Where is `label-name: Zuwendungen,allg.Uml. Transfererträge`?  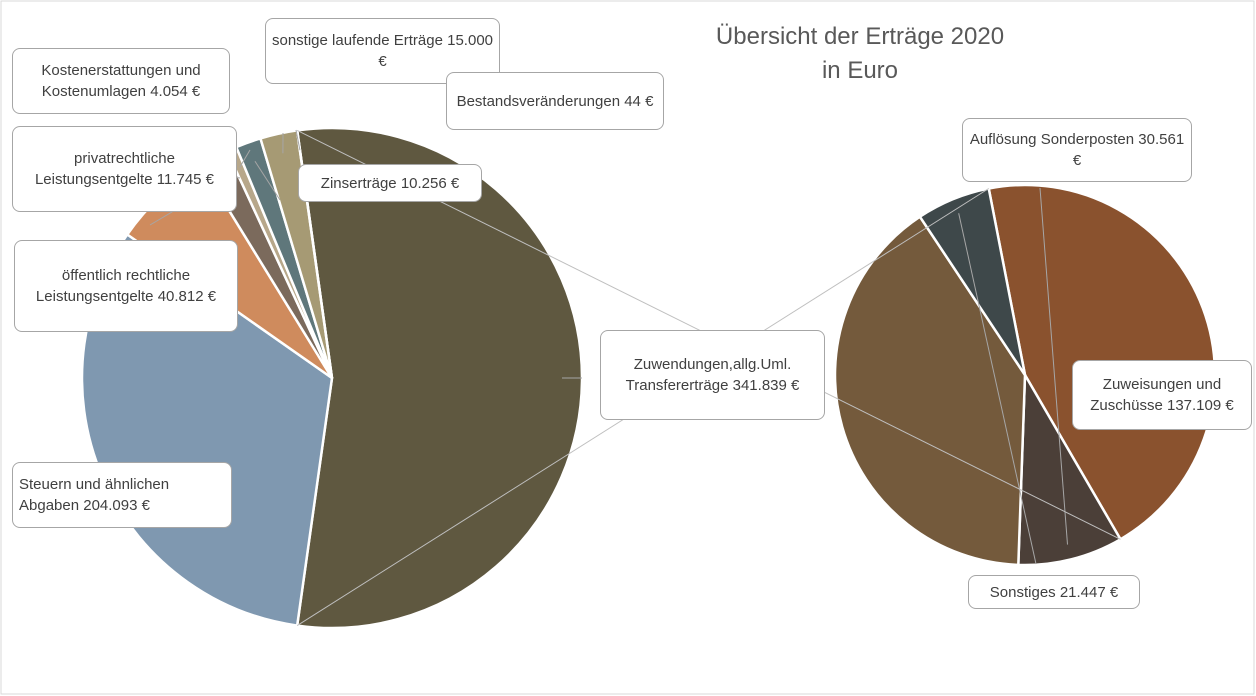 label-name: Zuwendungen,allg.Uml. Transfererträge is located at coordinates (708, 375).